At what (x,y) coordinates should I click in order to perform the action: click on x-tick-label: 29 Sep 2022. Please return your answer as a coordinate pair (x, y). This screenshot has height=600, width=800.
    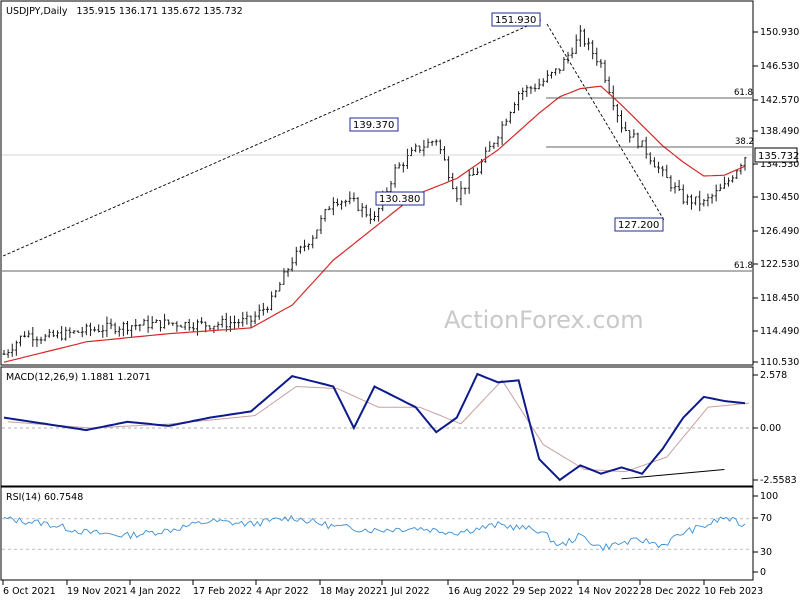
    Looking at the image, I should click on (543, 591).